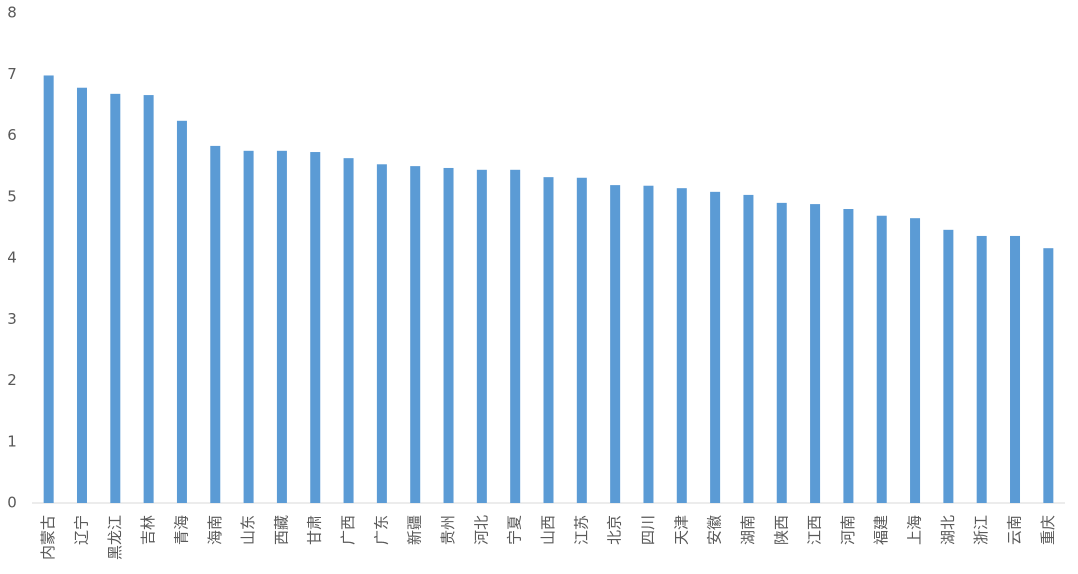 The image size is (1078, 574). What do you see at coordinates (81, 530) in the screenshot?
I see `x-tick-label: 辽宁` at bounding box center [81, 530].